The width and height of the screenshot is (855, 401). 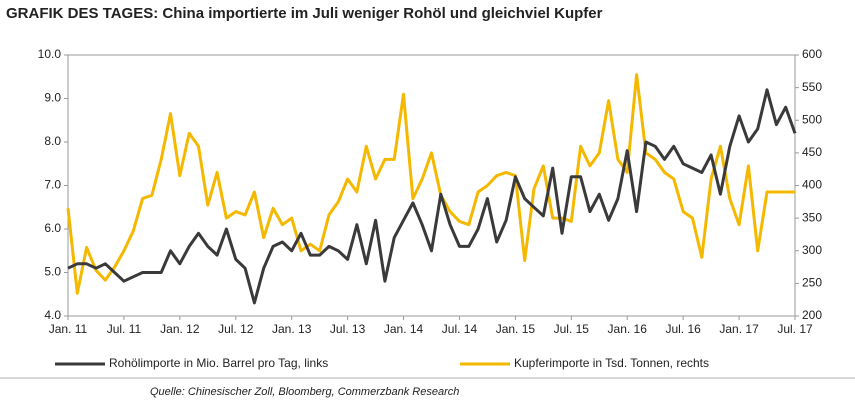 I want to click on x-tick-label: Jan. 13, so click(x=292, y=329).